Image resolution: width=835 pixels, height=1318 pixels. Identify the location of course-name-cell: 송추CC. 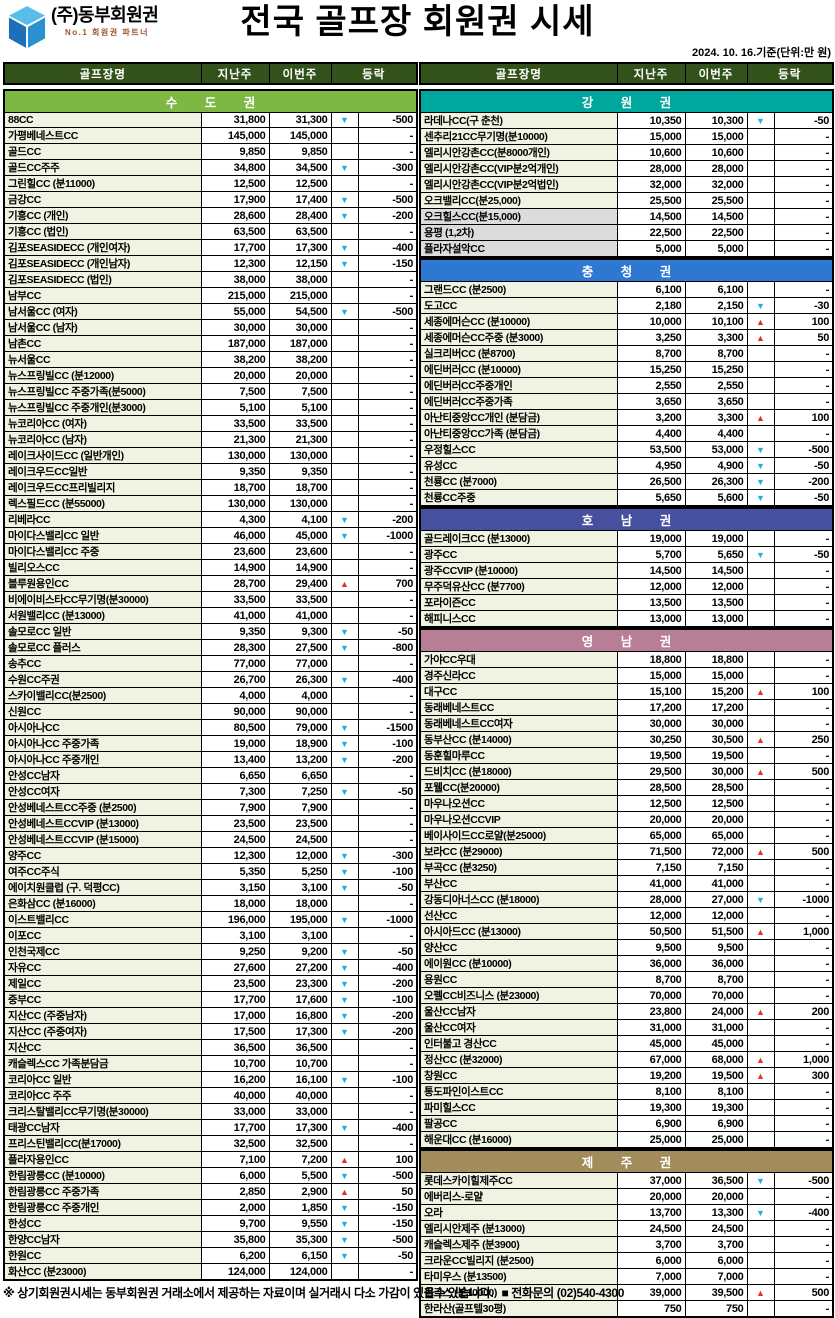
(102, 664).